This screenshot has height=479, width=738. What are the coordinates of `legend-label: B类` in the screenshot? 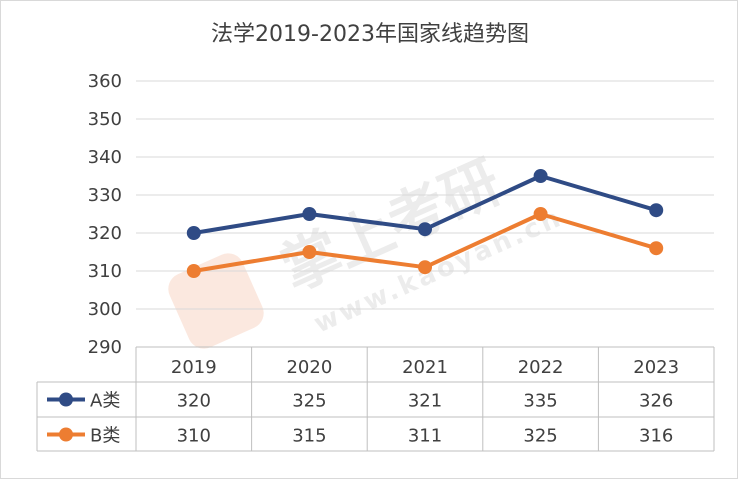 It's located at (105, 436).